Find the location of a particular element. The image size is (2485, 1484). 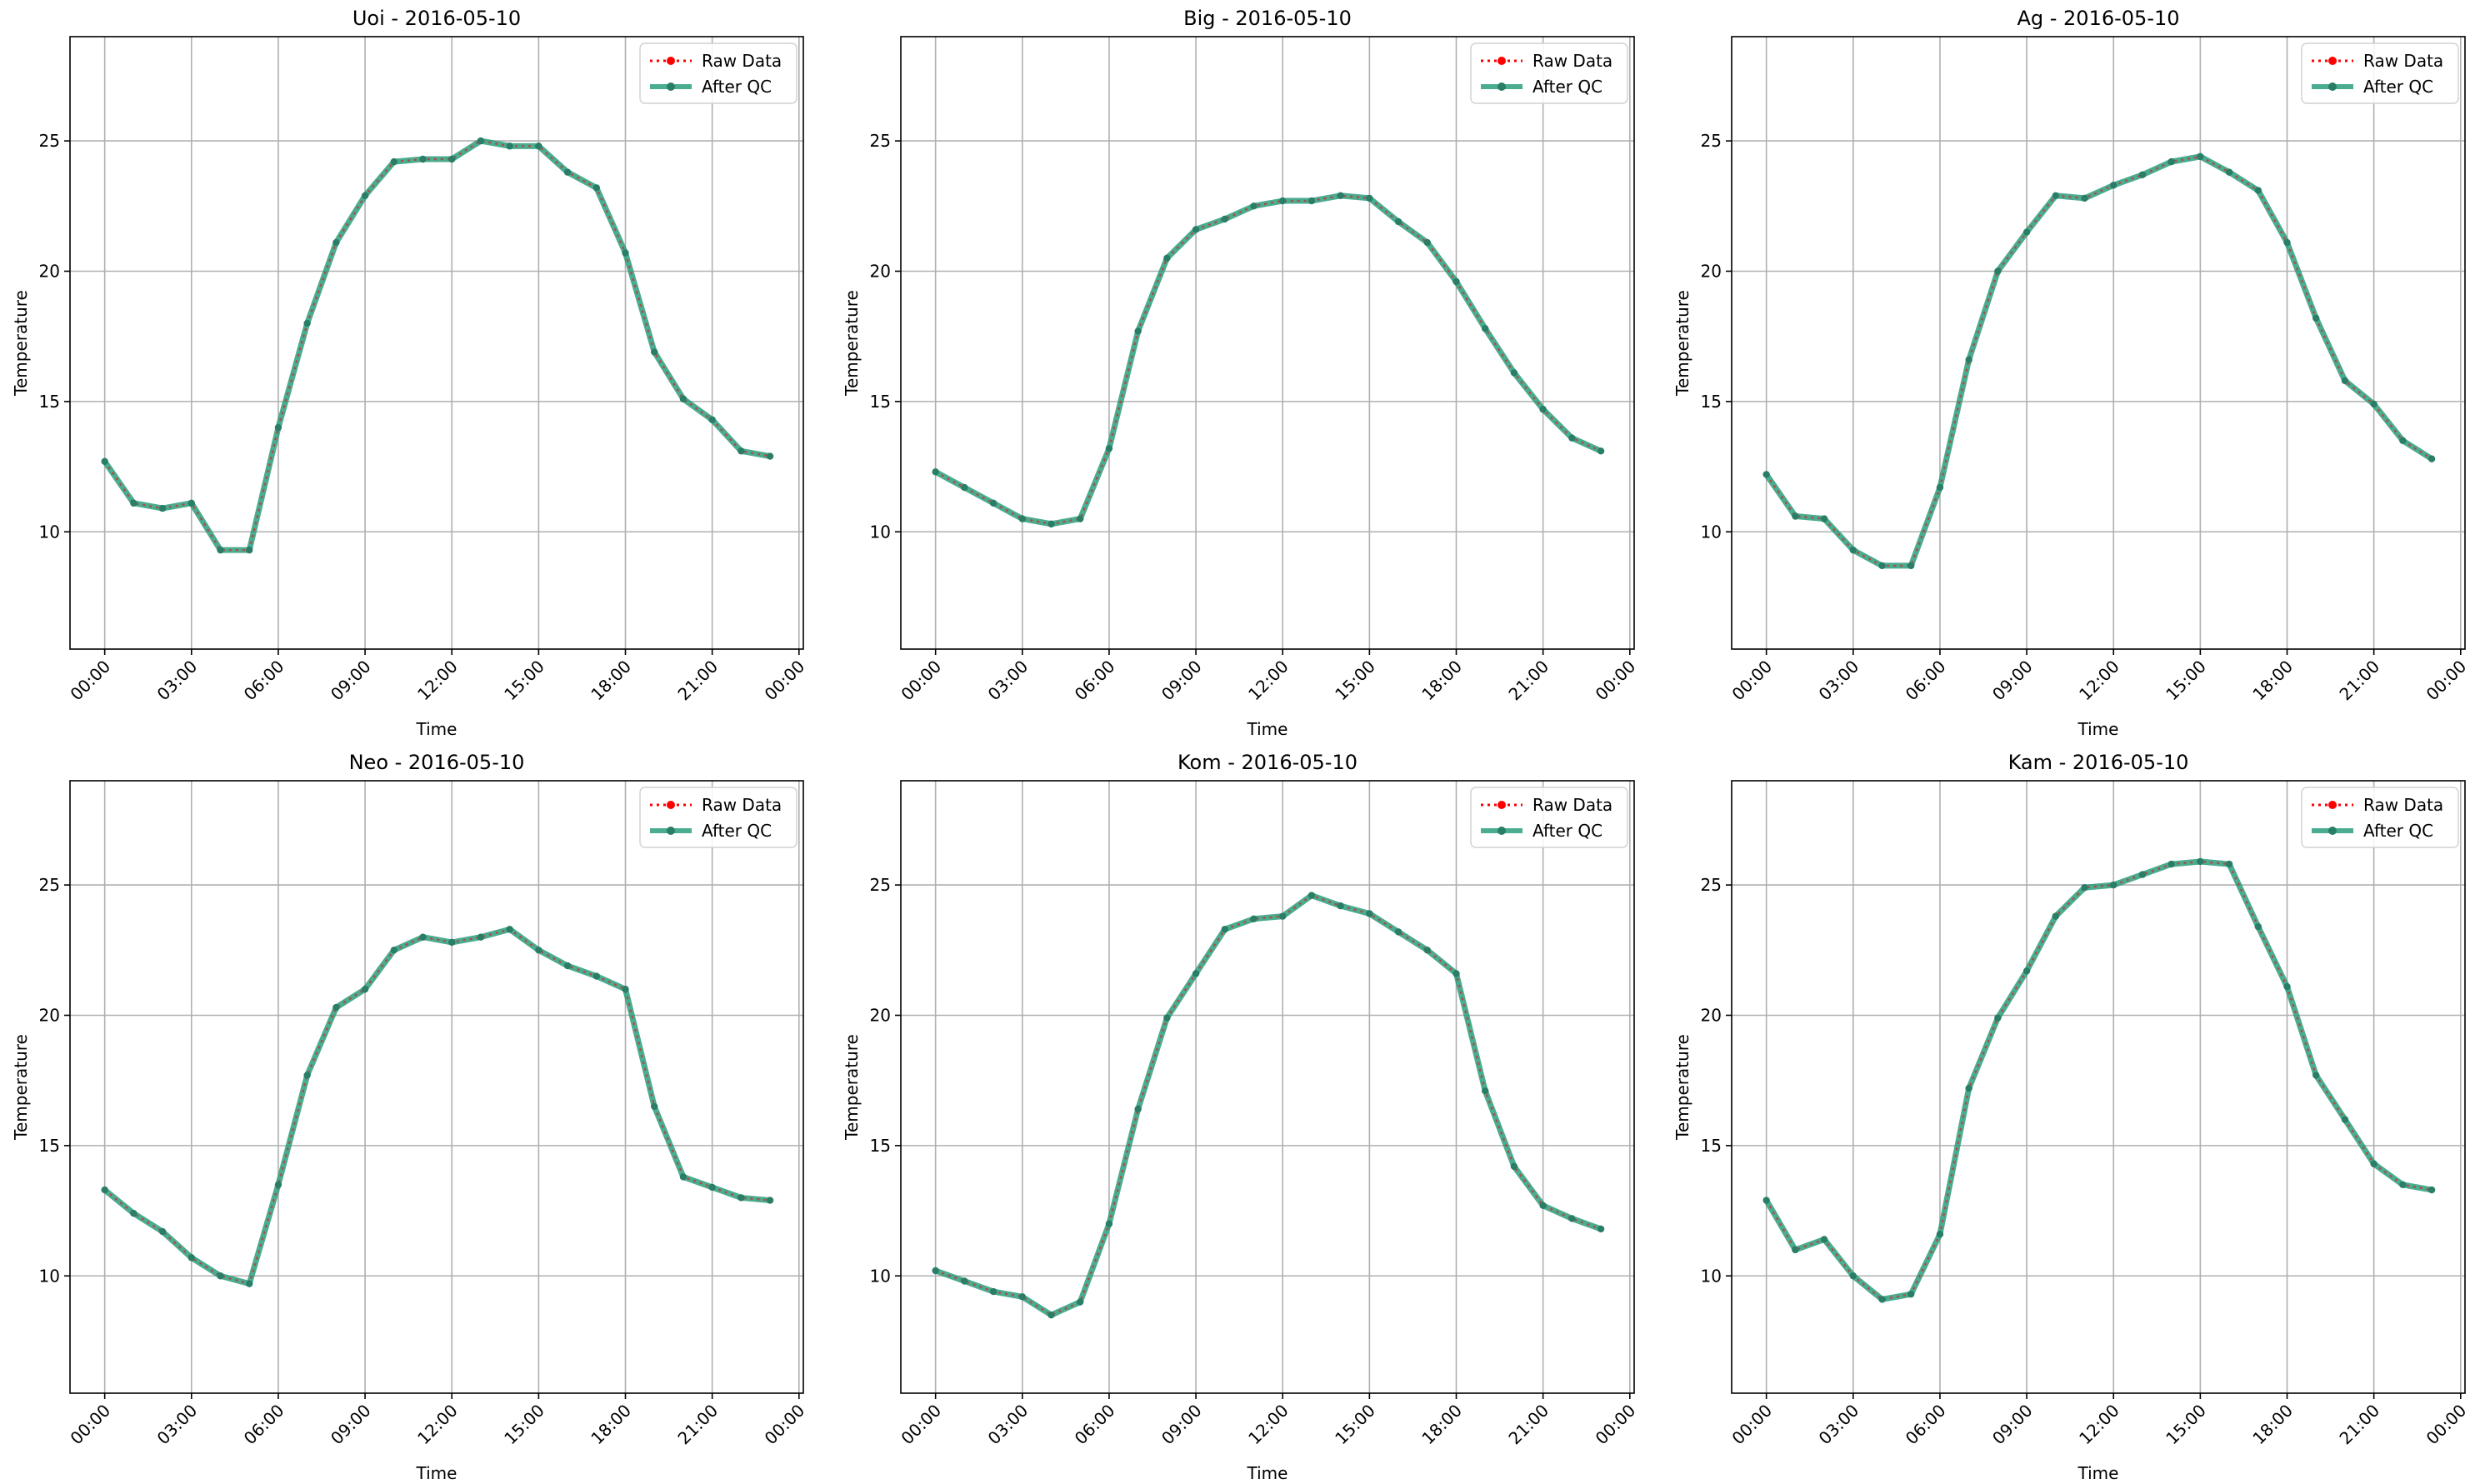

chart-title: Kam - 2016-05-10 is located at coordinates (2098, 762).